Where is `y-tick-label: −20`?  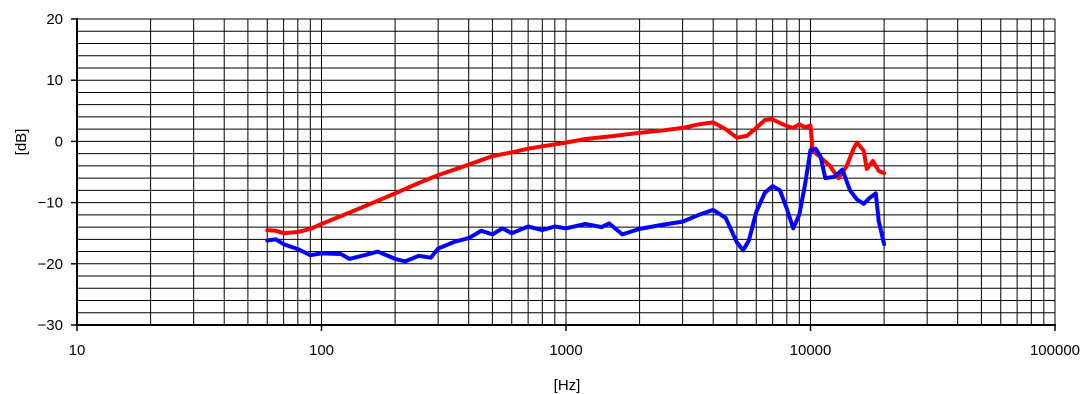 y-tick-label: −20 is located at coordinates (50, 264).